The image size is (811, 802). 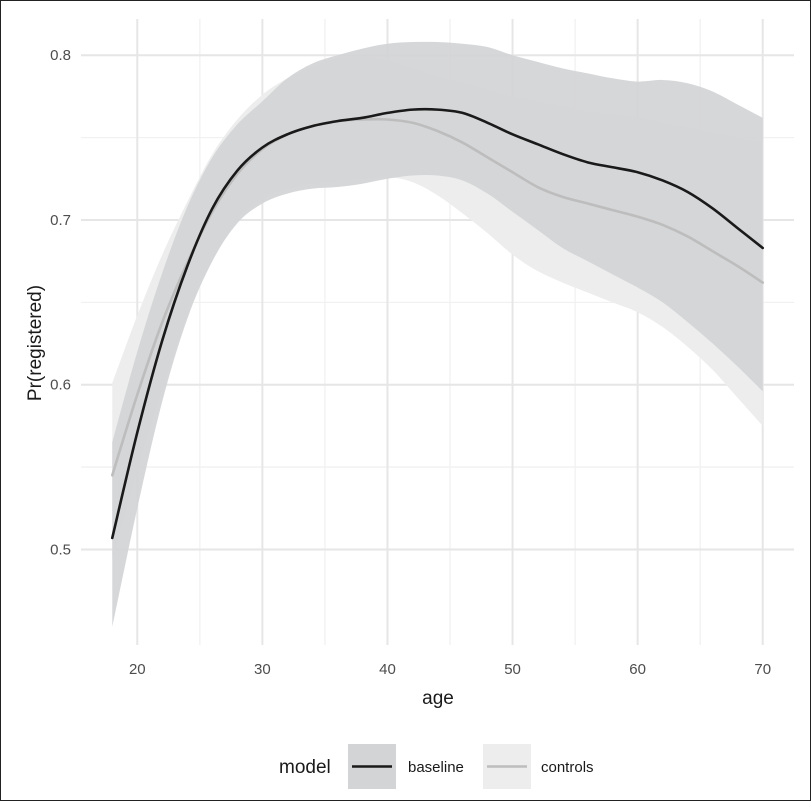 I want to click on legend-label-baseline: baseline, so click(x=436, y=767).